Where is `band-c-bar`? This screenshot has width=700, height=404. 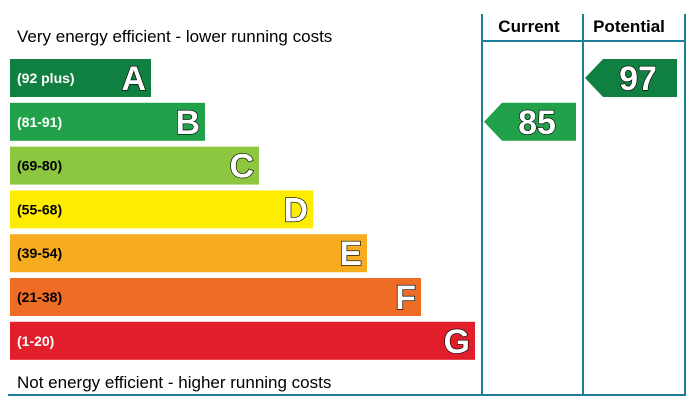 band-c-bar is located at coordinates (134, 165).